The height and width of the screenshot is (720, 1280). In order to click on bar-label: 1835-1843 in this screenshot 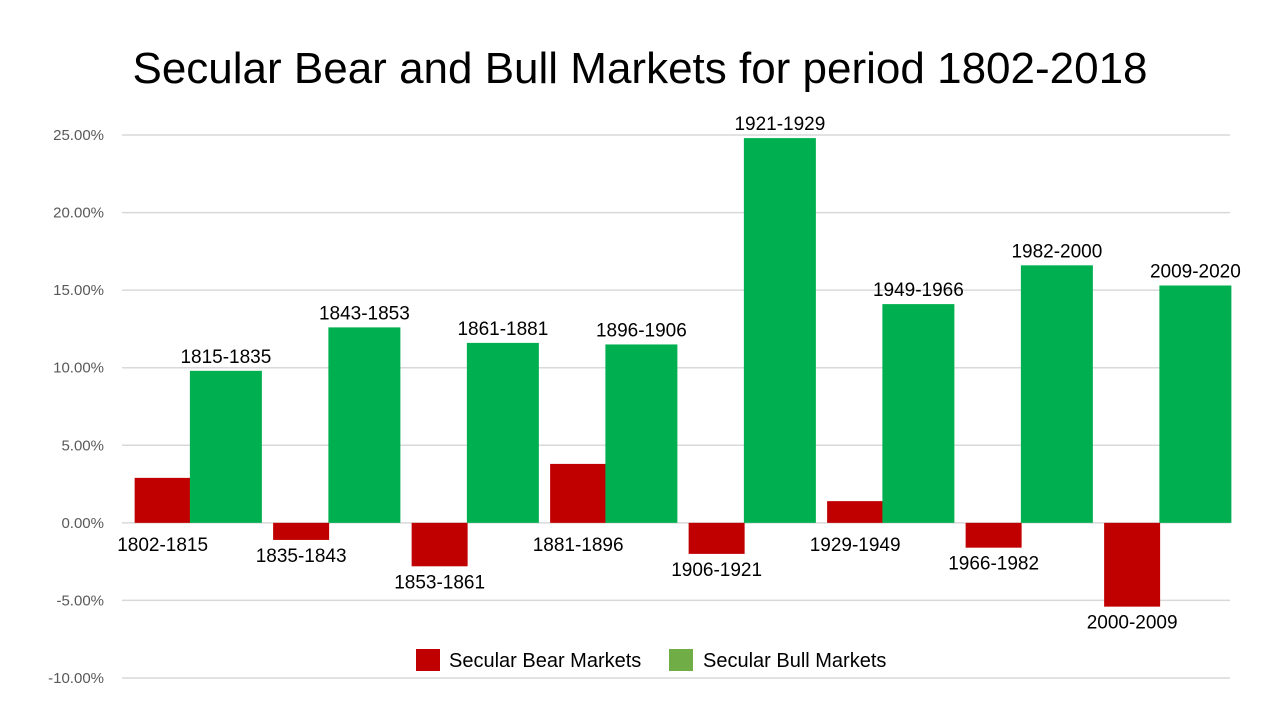, I will do `click(301, 556)`.